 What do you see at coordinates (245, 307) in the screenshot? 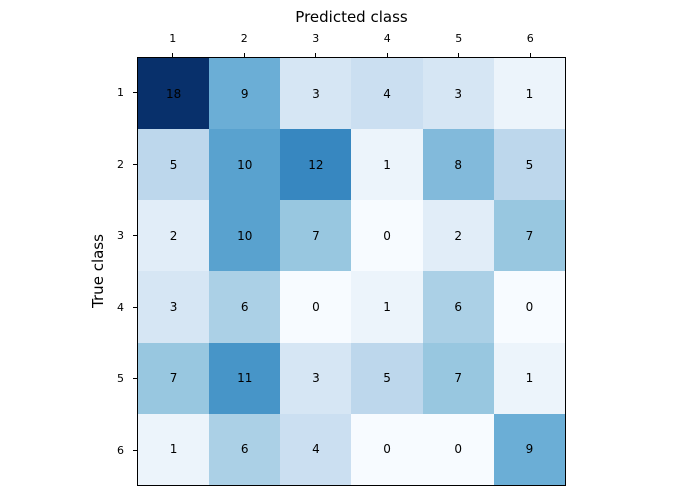
I see `heatmap-cell-r4c2: 6` at bounding box center [245, 307].